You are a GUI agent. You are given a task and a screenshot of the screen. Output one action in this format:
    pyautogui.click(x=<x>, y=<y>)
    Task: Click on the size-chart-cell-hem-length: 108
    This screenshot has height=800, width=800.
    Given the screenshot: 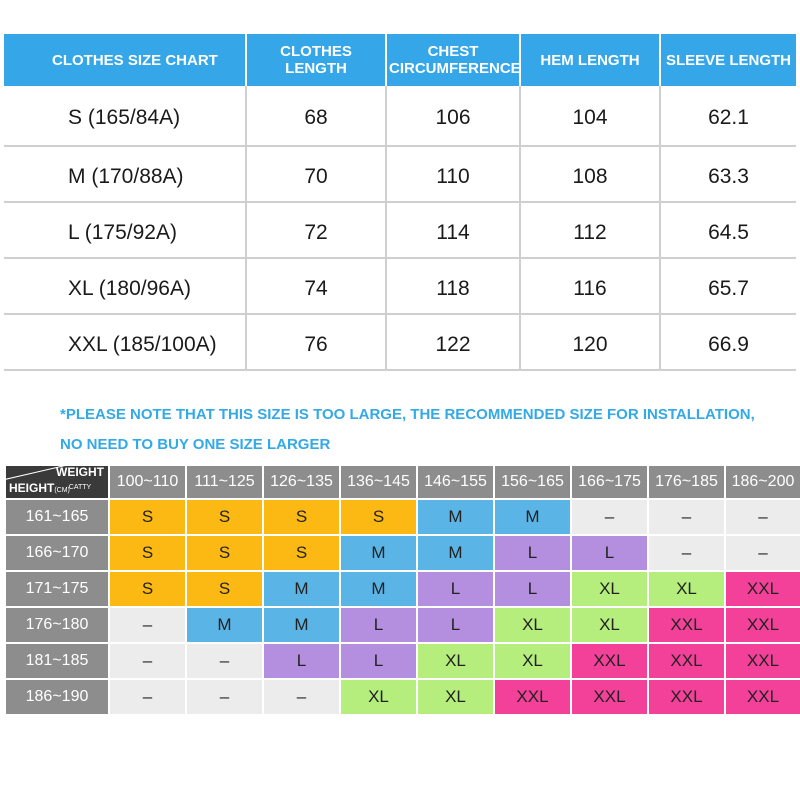 What is the action you would take?
    pyautogui.click(x=590, y=174)
    